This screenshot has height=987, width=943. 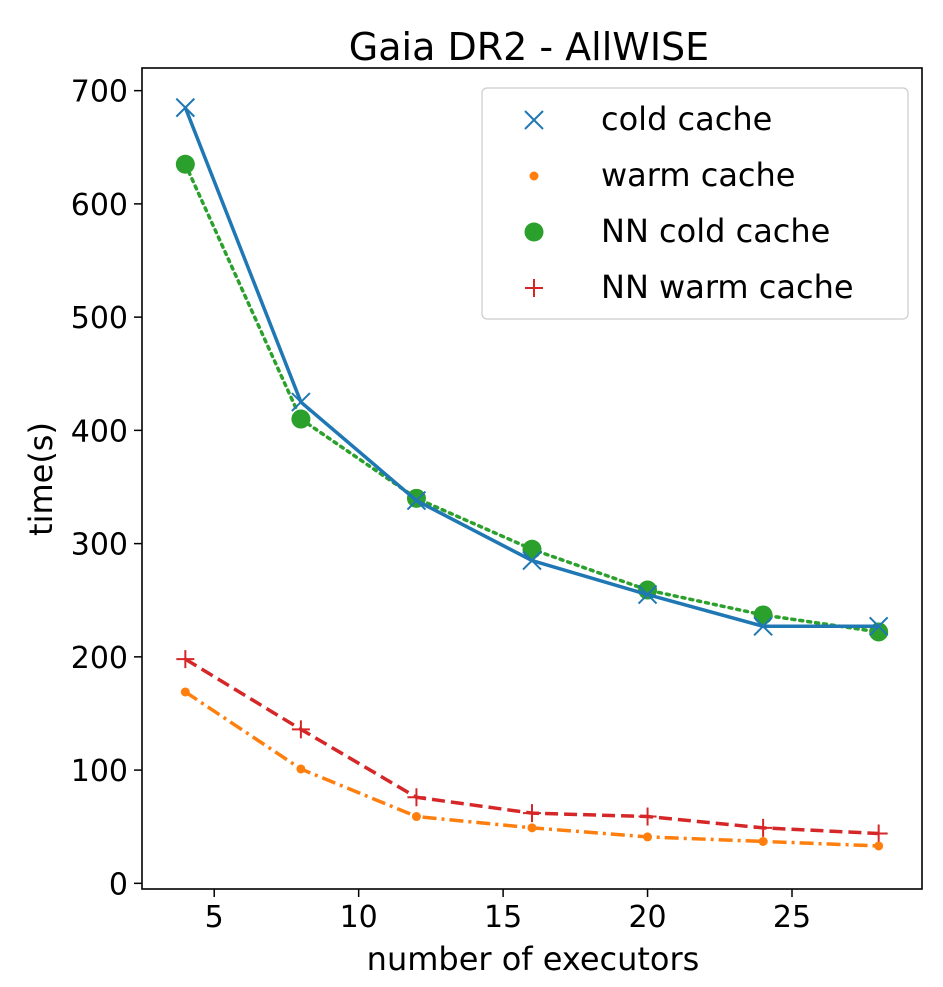 What do you see at coordinates (99, 318) in the screenshot?
I see `y-tick-label: 500` at bounding box center [99, 318].